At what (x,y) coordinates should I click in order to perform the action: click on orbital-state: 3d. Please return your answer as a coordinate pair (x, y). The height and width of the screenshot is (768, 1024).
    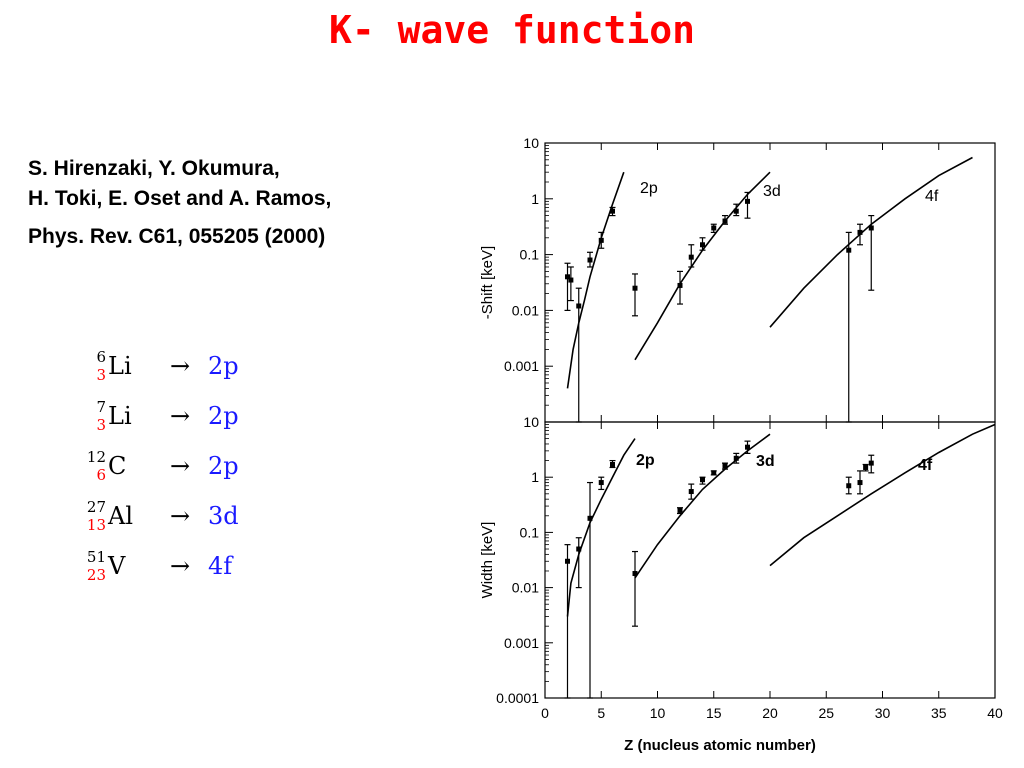
    Looking at the image, I should click on (223, 516).